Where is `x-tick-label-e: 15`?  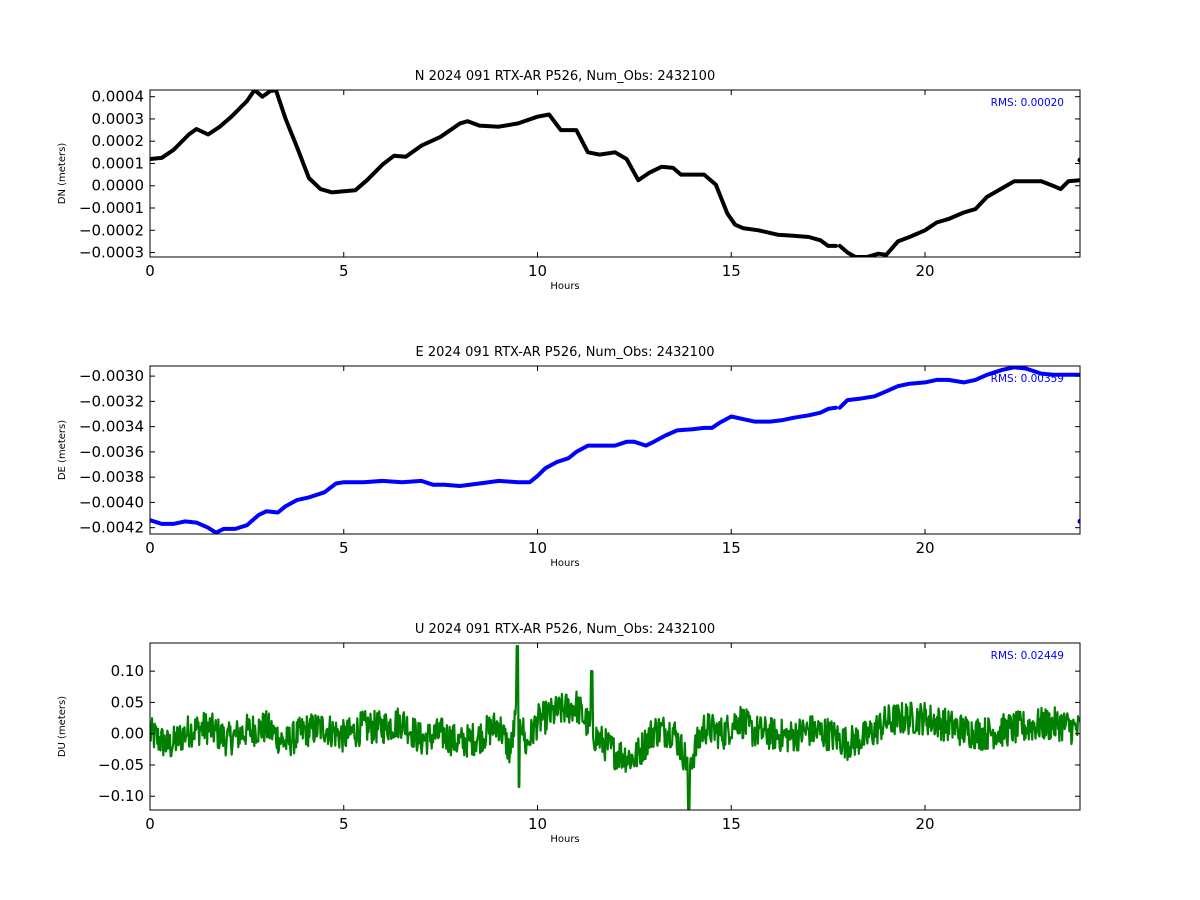 x-tick-label-e: 15 is located at coordinates (731, 548).